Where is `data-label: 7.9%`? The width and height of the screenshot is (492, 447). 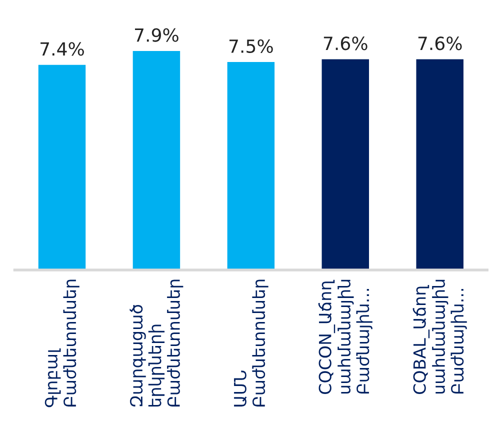
data-label: 7.9% is located at coordinates (156, 35).